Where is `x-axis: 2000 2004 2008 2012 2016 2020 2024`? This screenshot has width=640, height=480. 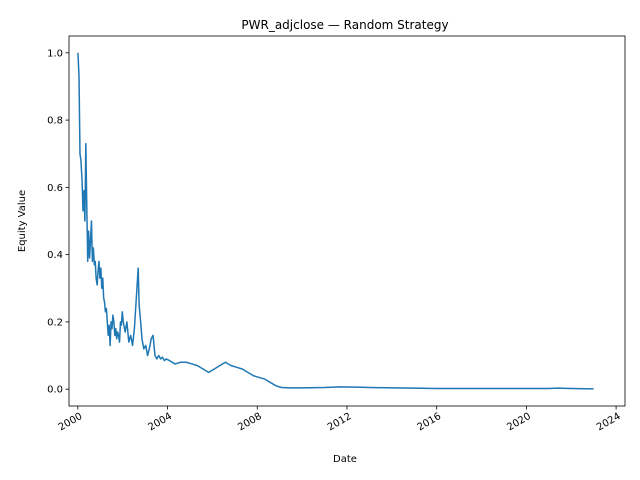
x-axis: 2000 2004 2008 2012 2016 2020 2024 is located at coordinates (340, 419).